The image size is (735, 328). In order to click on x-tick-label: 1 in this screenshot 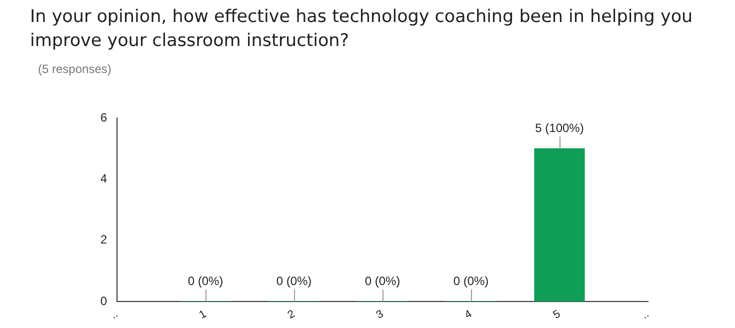, I will do `click(203, 315)`.